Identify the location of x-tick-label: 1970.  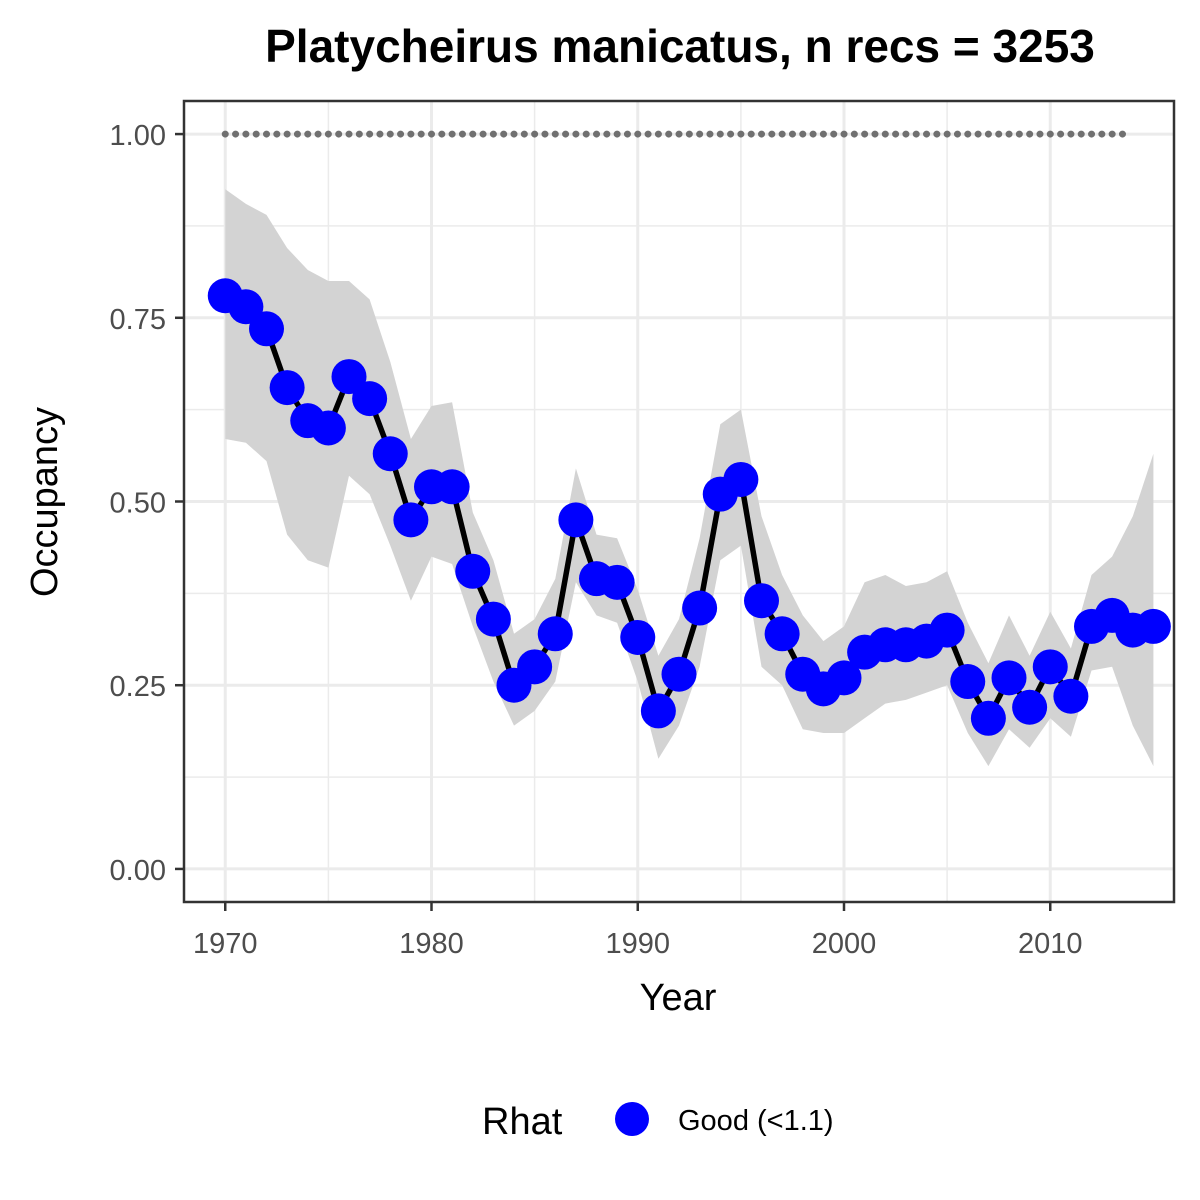
(225, 944).